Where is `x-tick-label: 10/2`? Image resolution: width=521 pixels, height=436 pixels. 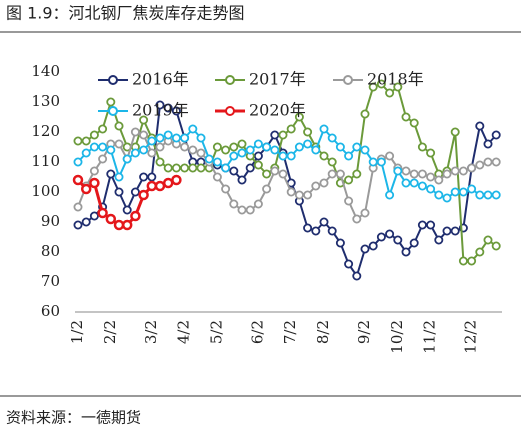 x-tick-label: 10/2 is located at coordinates (397, 337).